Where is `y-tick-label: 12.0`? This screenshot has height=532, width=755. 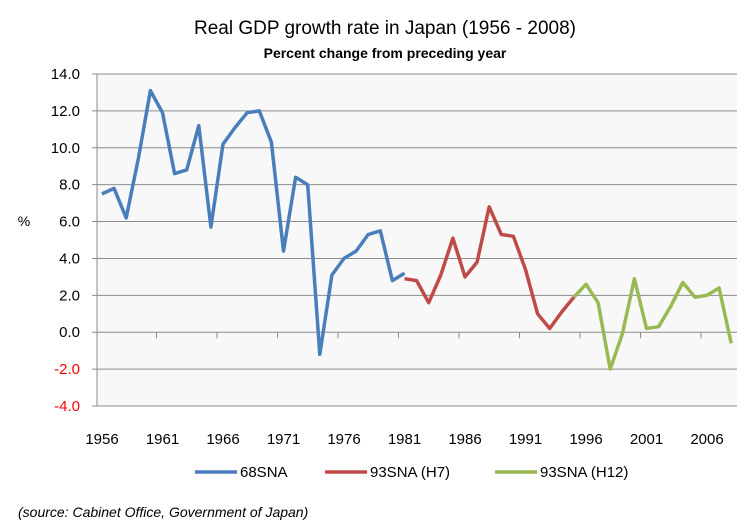 y-tick-label: 12.0 is located at coordinates (65, 111).